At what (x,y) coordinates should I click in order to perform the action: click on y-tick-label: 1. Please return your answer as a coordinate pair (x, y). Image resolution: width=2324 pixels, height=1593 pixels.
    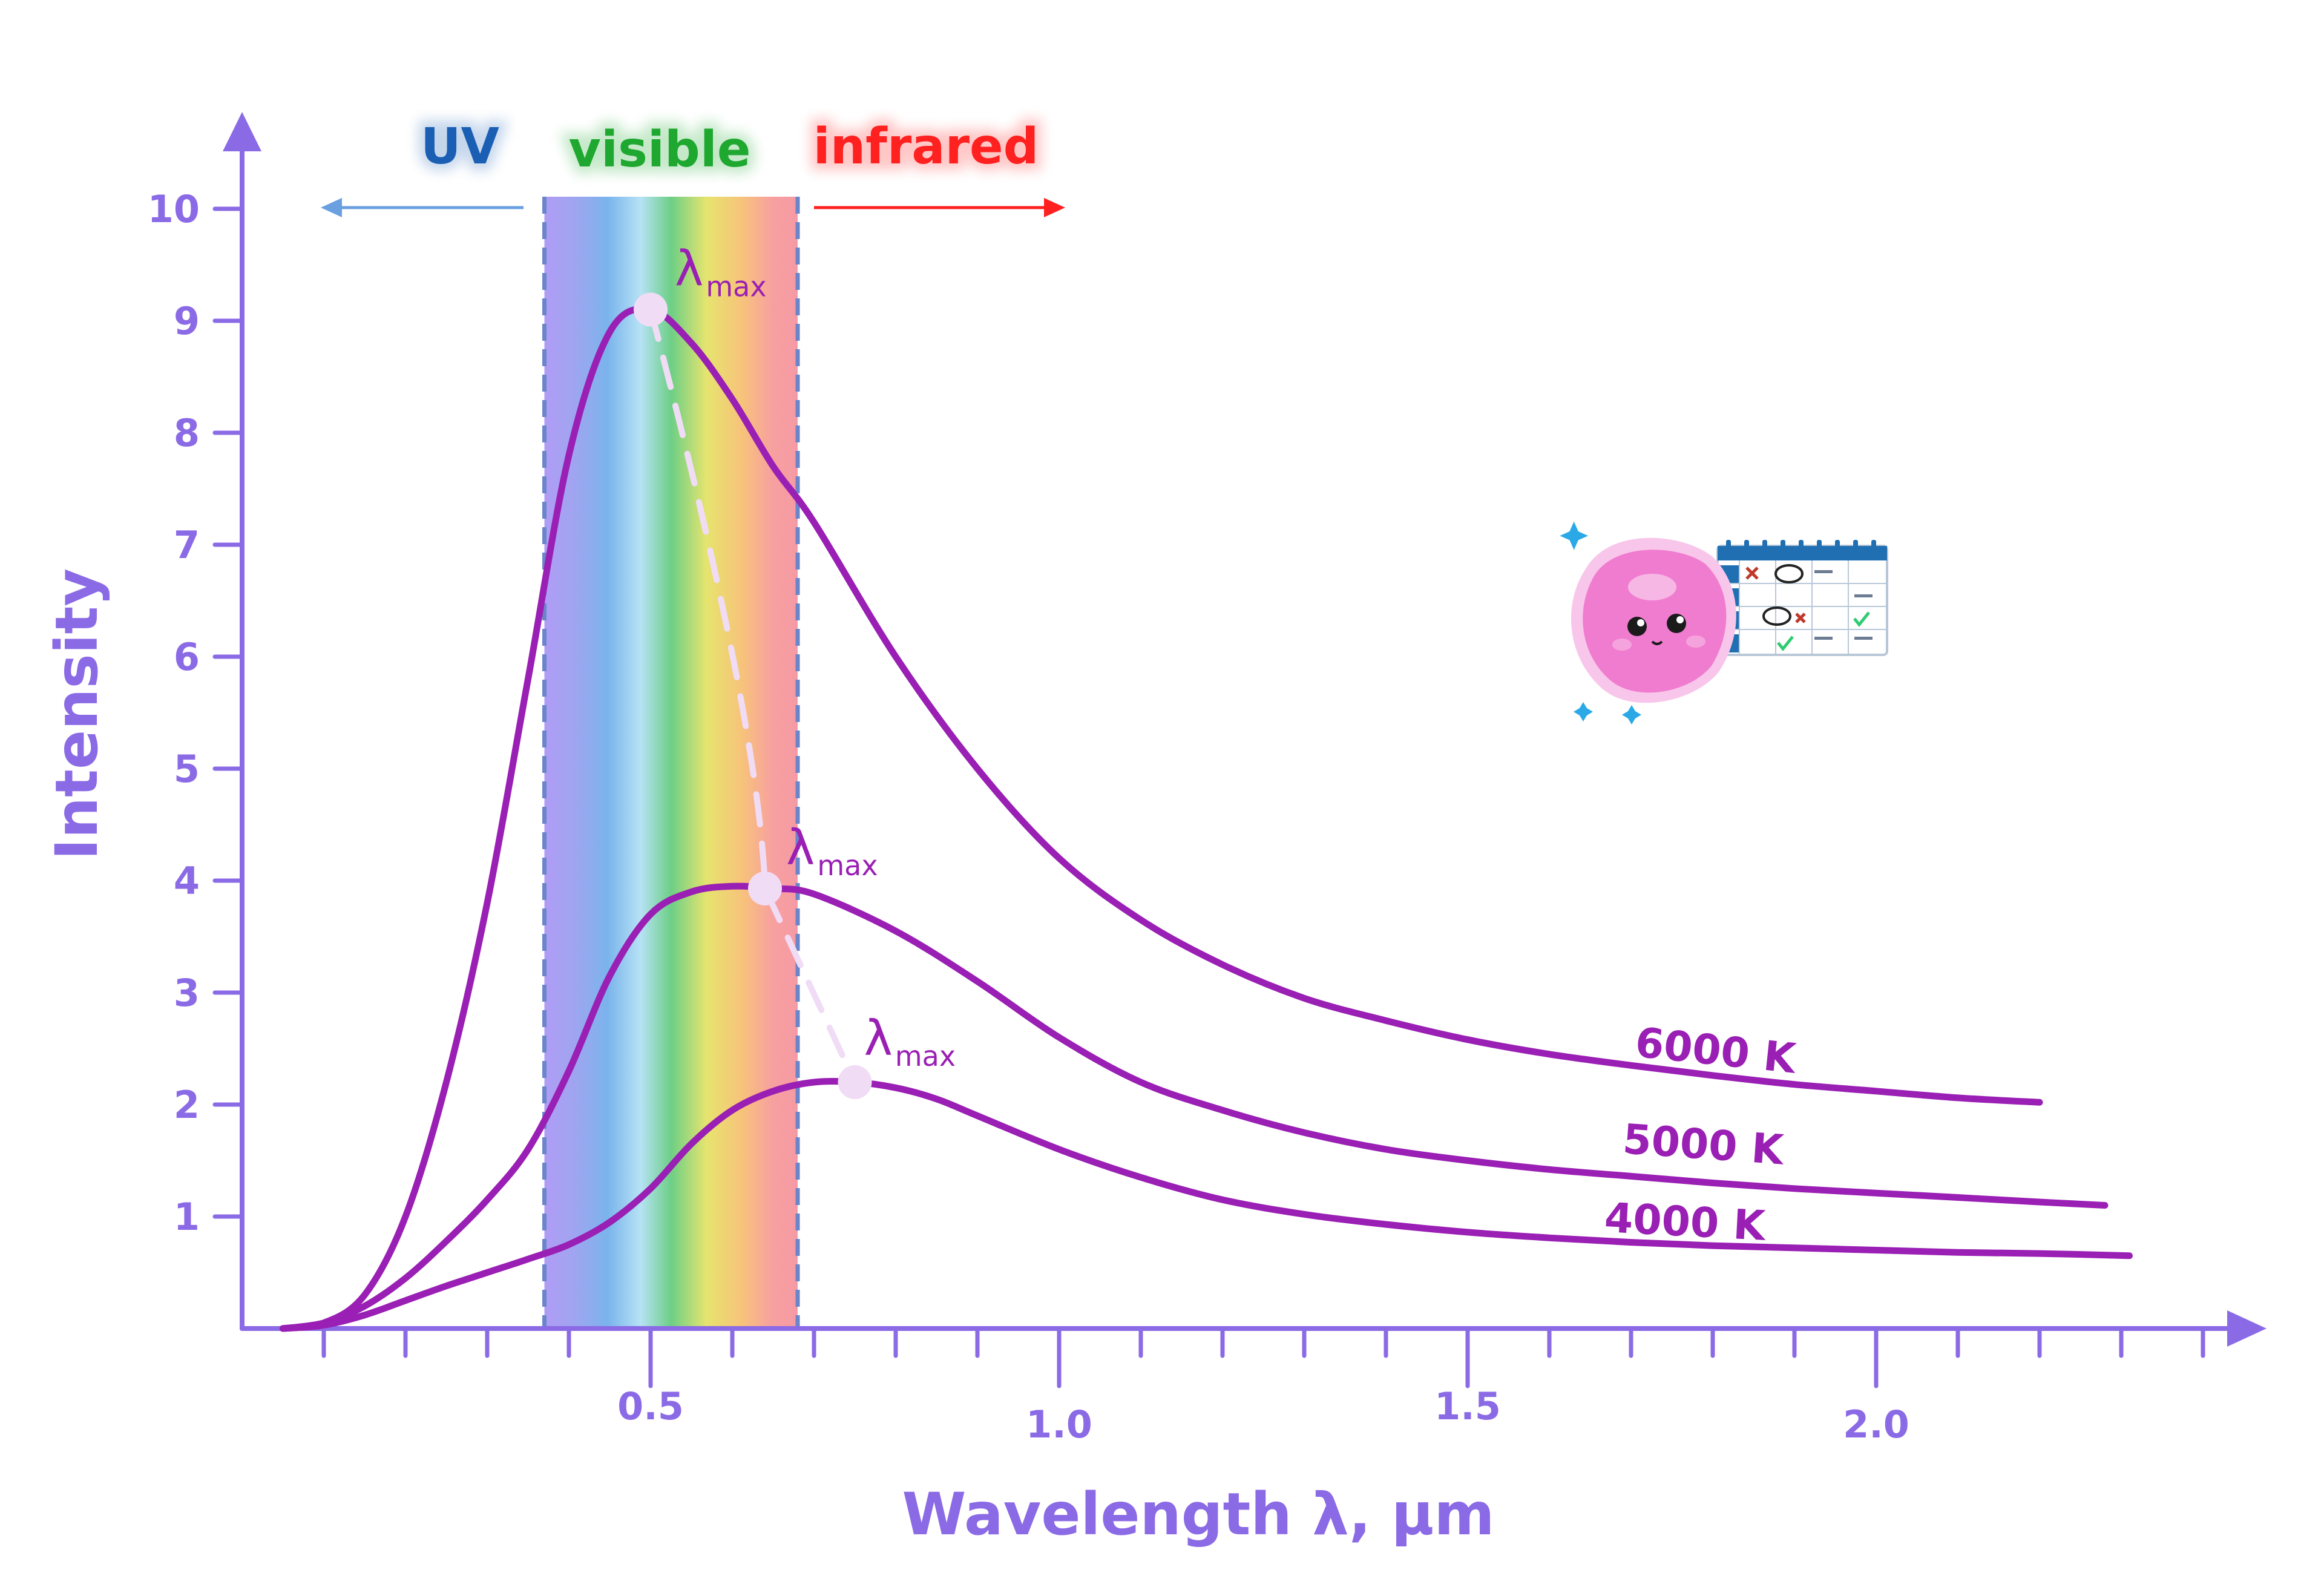
    Looking at the image, I should click on (187, 1217).